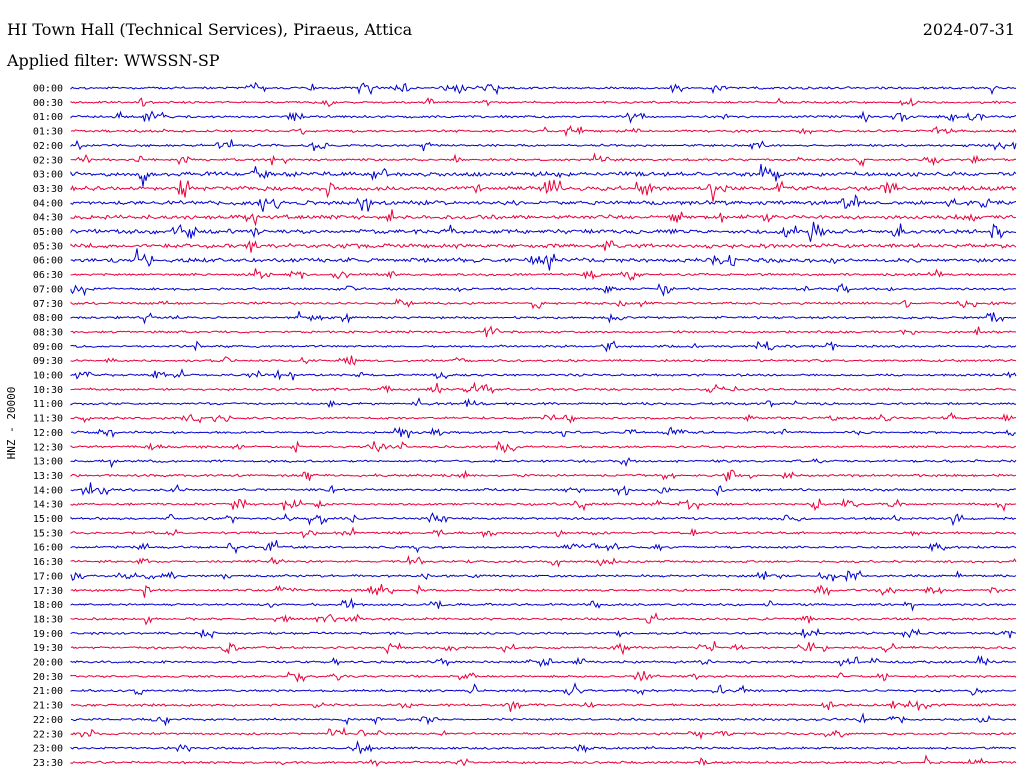  What do you see at coordinates (48, 490) in the screenshot?
I see `time-label: 14:00` at bounding box center [48, 490].